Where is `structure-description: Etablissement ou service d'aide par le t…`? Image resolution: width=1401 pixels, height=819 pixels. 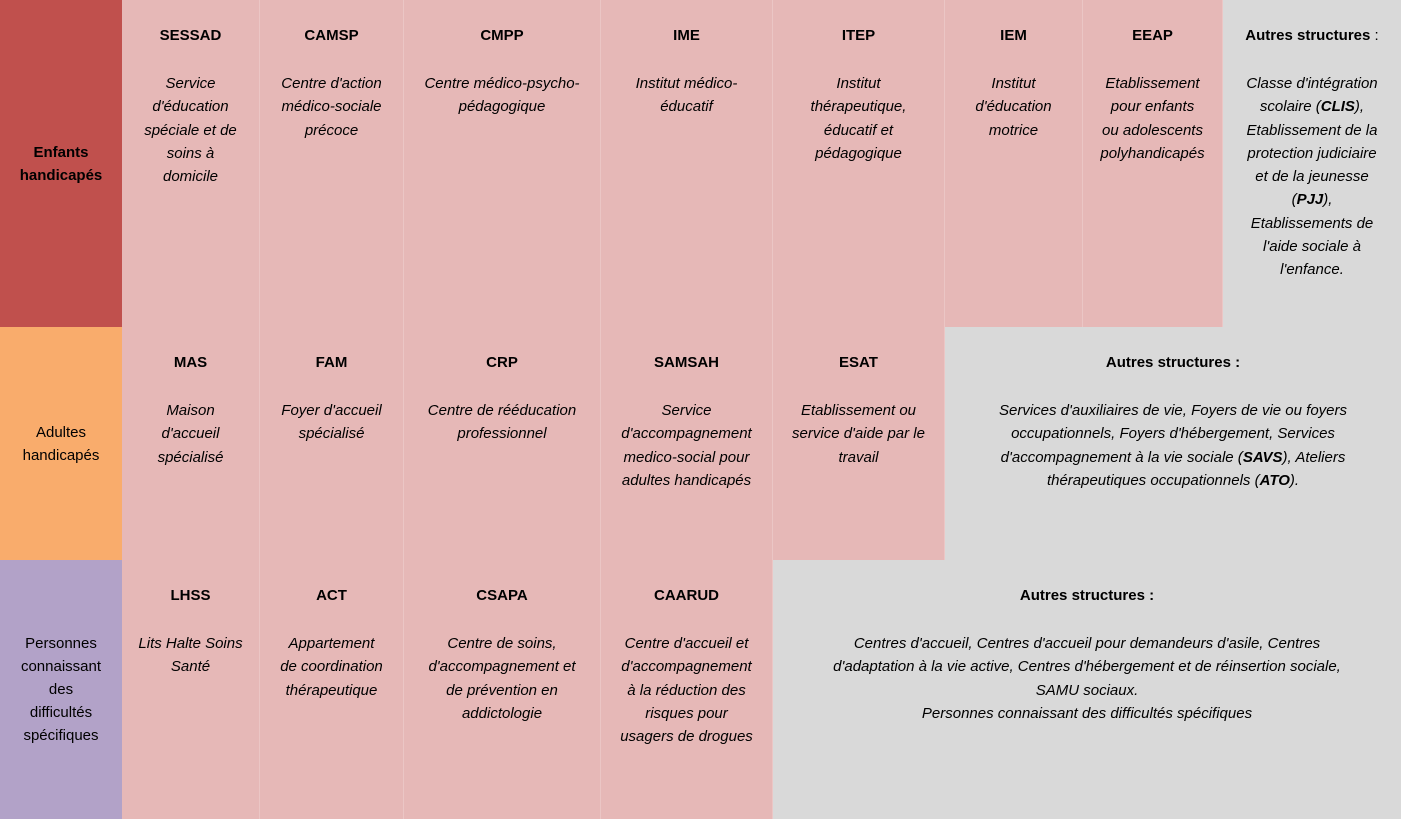 structure-description: Etablissement ou service d'aide par le t… is located at coordinates (858, 434).